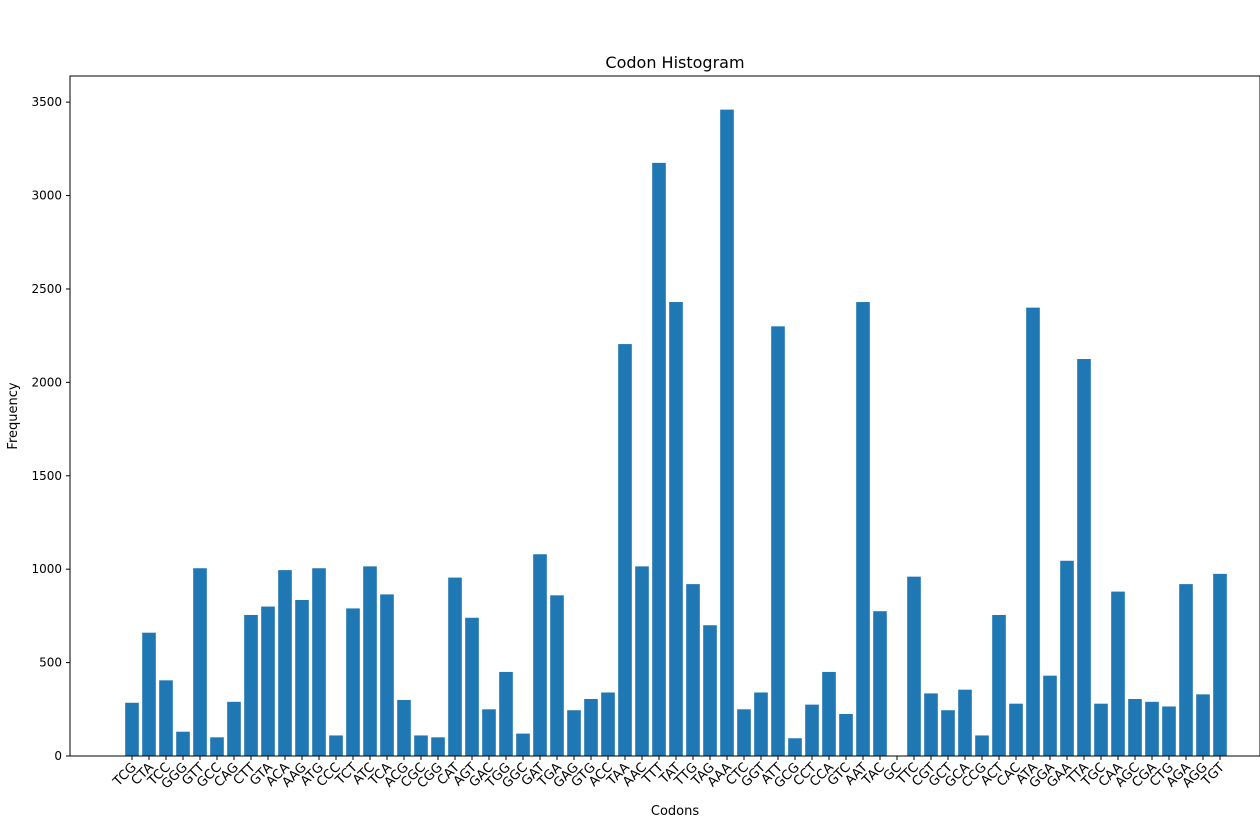 Image resolution: width=1260 pixels, height=818 pixels. What do you see at coordinates (948, 733) in the screenshot?
I see `bar-gct` at bounding box center [948, 733].